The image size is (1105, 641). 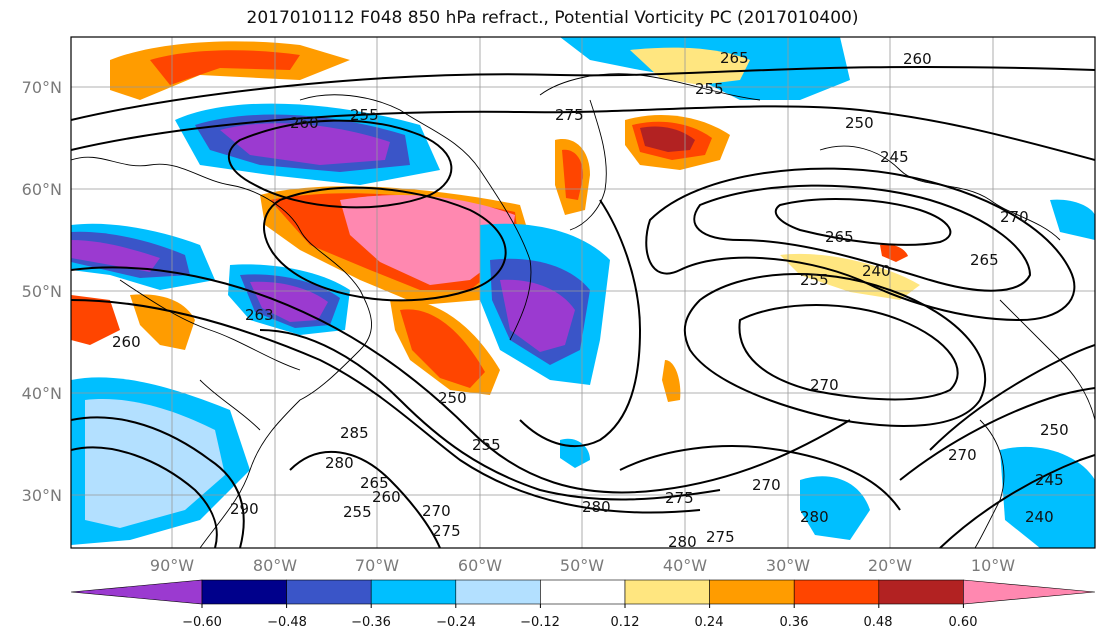 I want to click on lon-label: 20°W, so click(x=890, y=565).